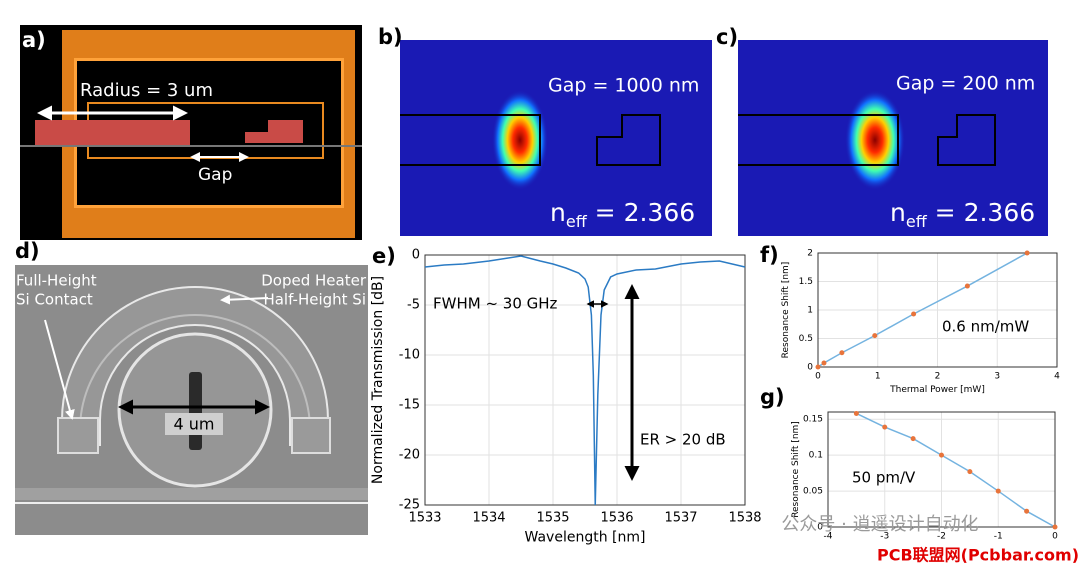 This screenshot has width=1080, height=571. Describe the element at coordinates (816, 456) in the screenshot. I see `y-tick-label: 0.1` at that location.